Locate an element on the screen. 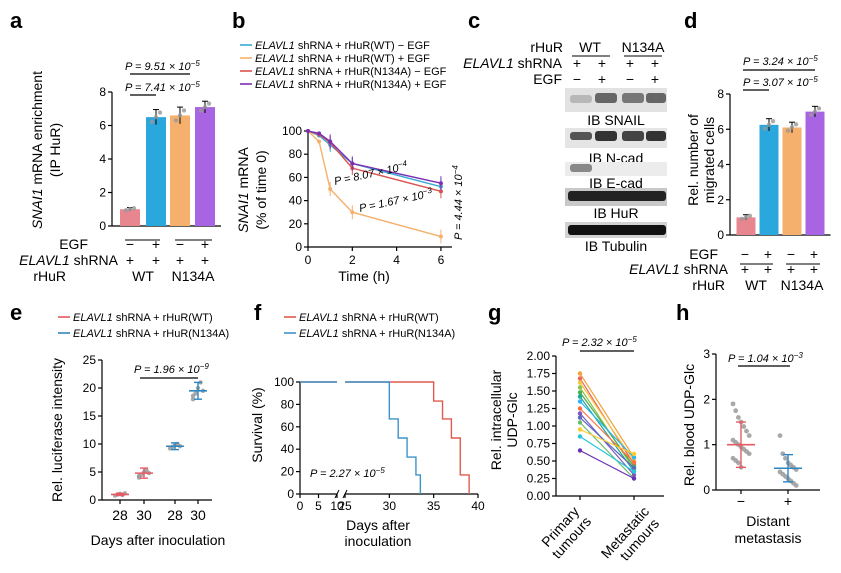 This screenshot has width=841, height=573. panel-a-bars is located at coordinates (167, 163).